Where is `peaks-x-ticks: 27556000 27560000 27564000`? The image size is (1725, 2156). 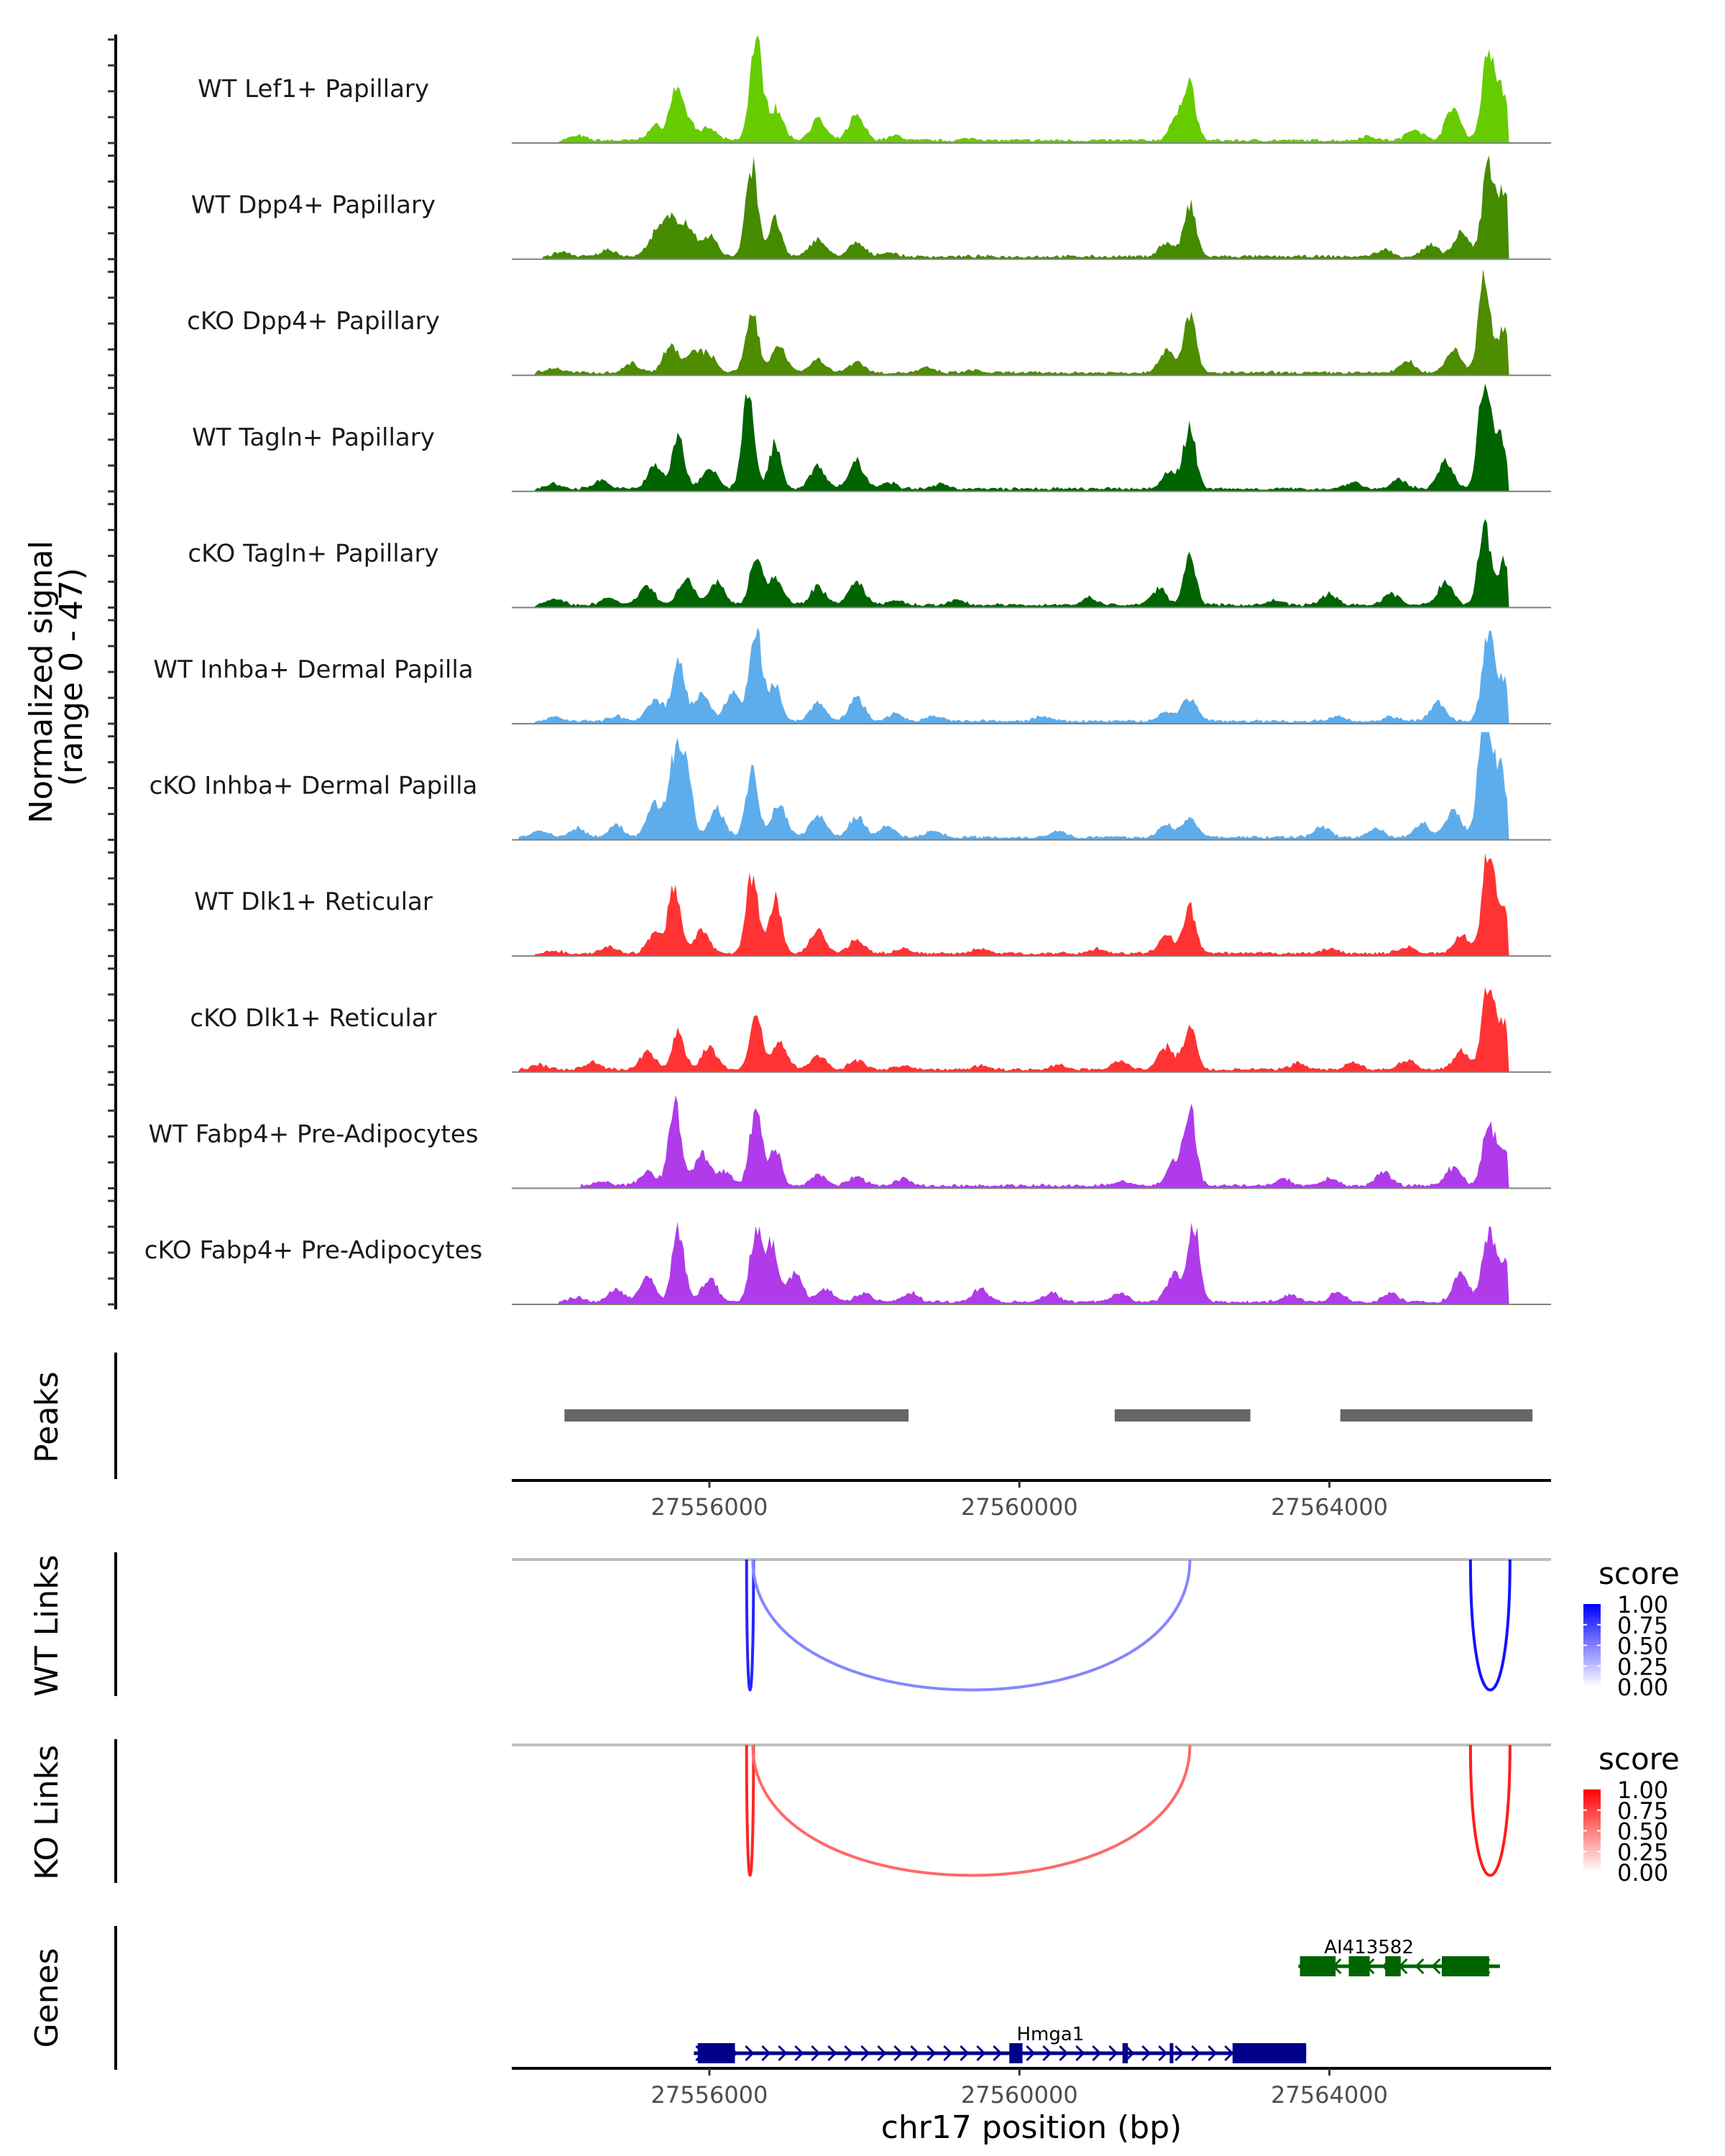
peaks-x-ticks: 27556000 27560000 27564000 is located at coordinates (1019, 1500).